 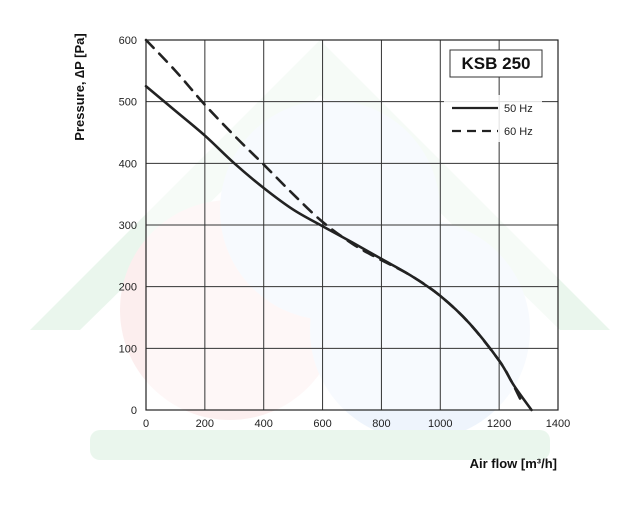 I want to click on y-tick-label: 0, so click(x=134, y=411).